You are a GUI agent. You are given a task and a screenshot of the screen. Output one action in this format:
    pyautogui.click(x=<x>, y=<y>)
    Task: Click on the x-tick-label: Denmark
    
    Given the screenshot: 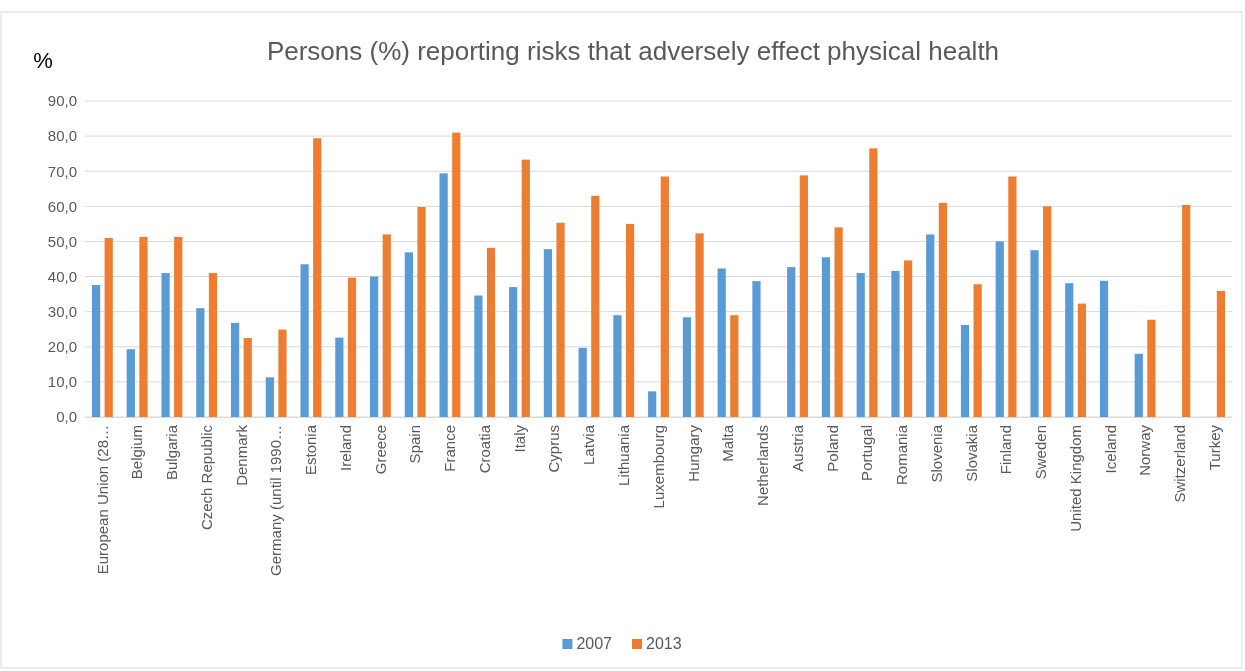 What is the action you would take?
    pyautogui.click(x=241, y=455)
    